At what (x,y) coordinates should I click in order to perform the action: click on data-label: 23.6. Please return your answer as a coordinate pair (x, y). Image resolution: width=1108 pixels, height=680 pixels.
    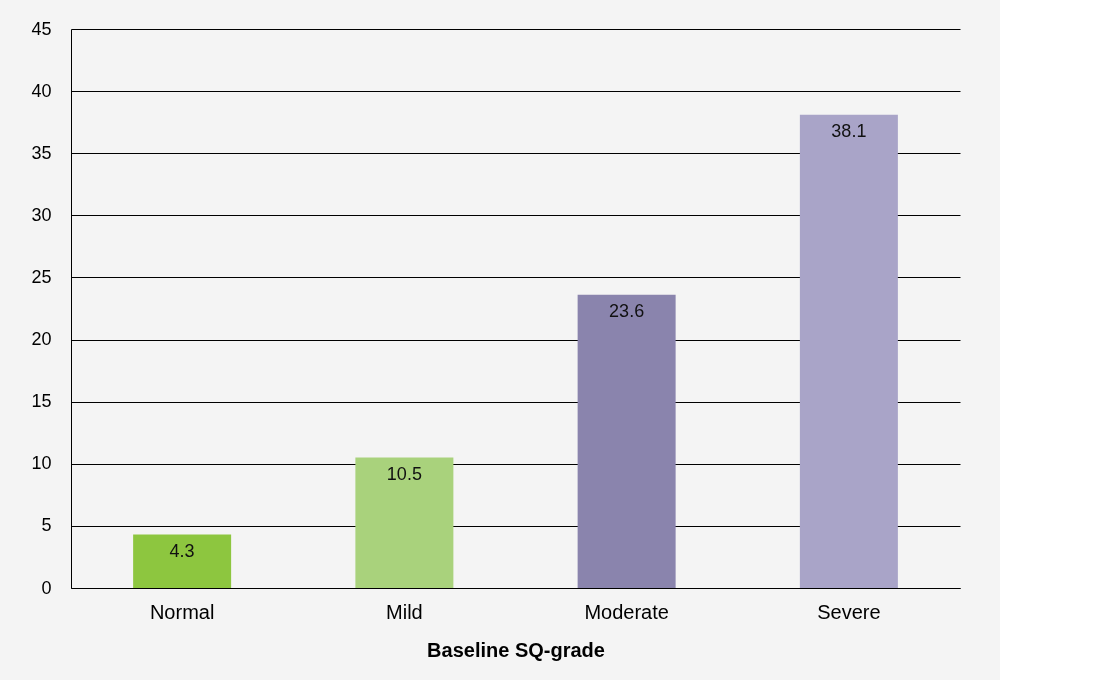
    Looking at the image, I should click on (627, 310).